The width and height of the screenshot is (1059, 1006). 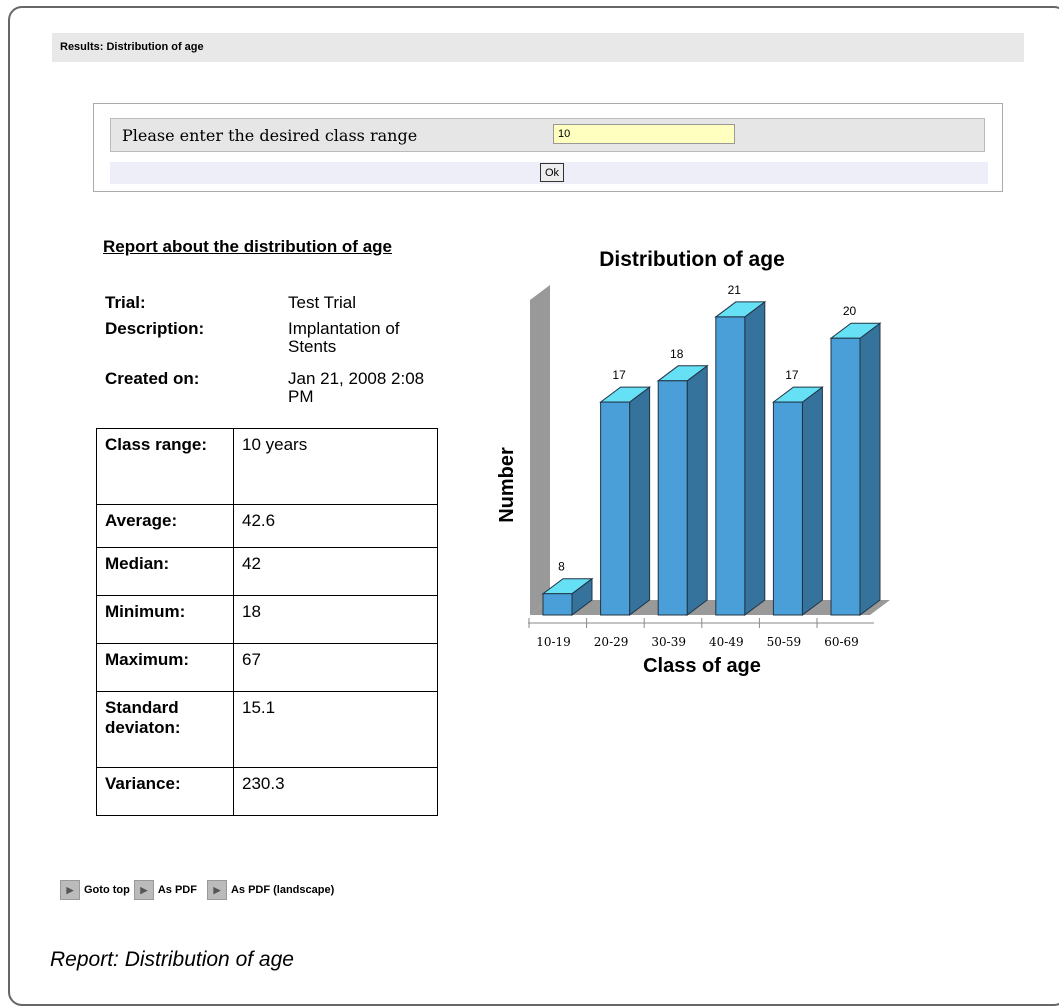 I want to click on table-row: Median: 42, so click(x=267, y=571).